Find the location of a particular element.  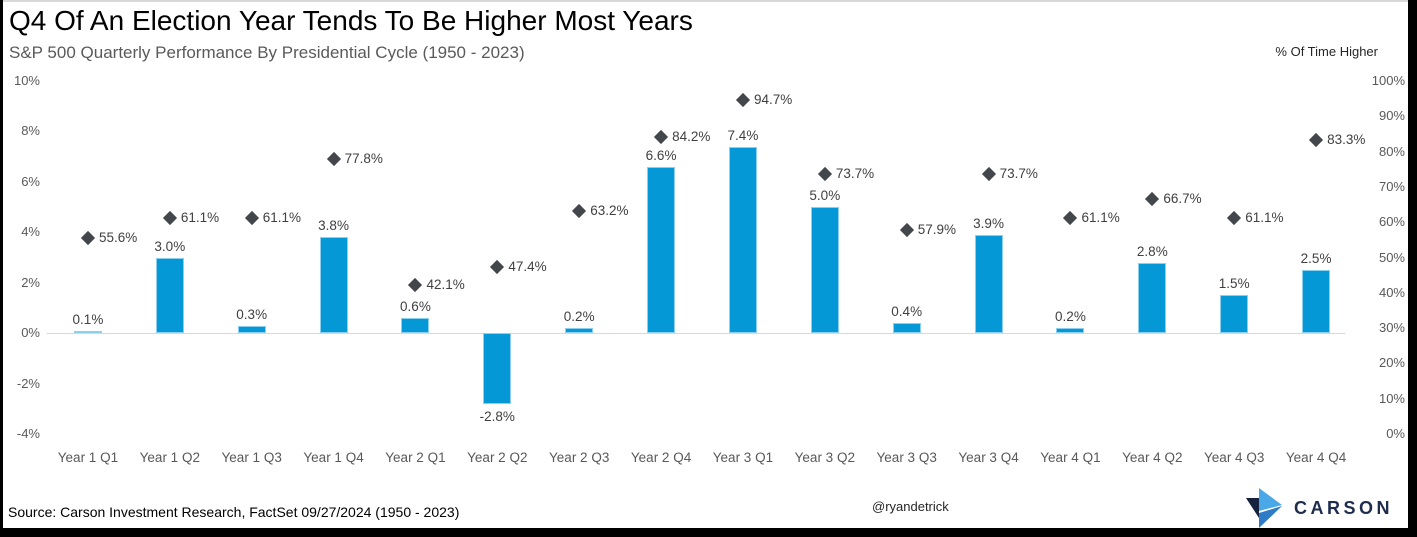

bar-value-label: 6.6% is located at coordinates (661, 155).